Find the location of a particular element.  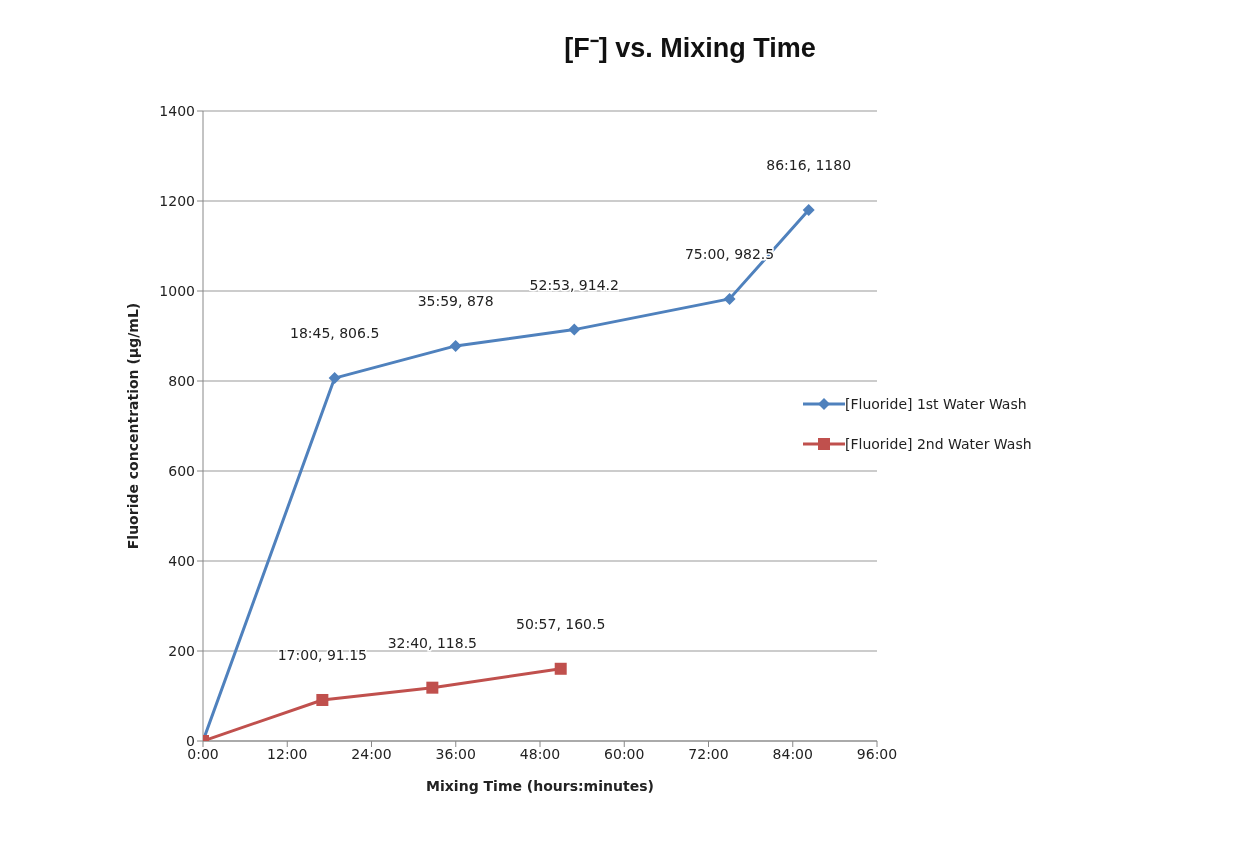

y-tick-label: 1200 is located at coordinates (177, 200).